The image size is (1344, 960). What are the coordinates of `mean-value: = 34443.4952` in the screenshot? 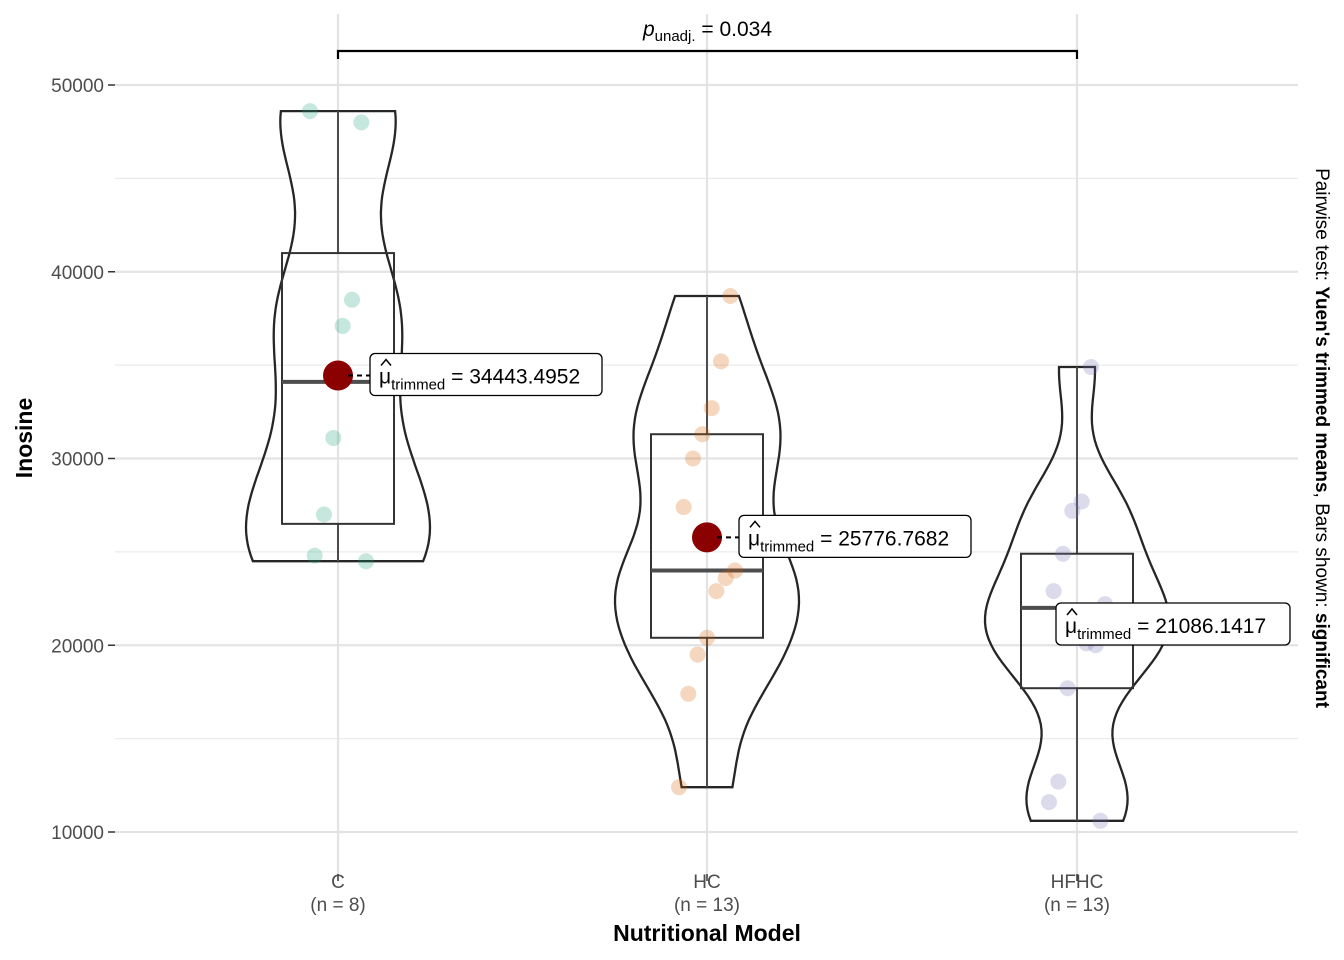 It's located at (512, 377).